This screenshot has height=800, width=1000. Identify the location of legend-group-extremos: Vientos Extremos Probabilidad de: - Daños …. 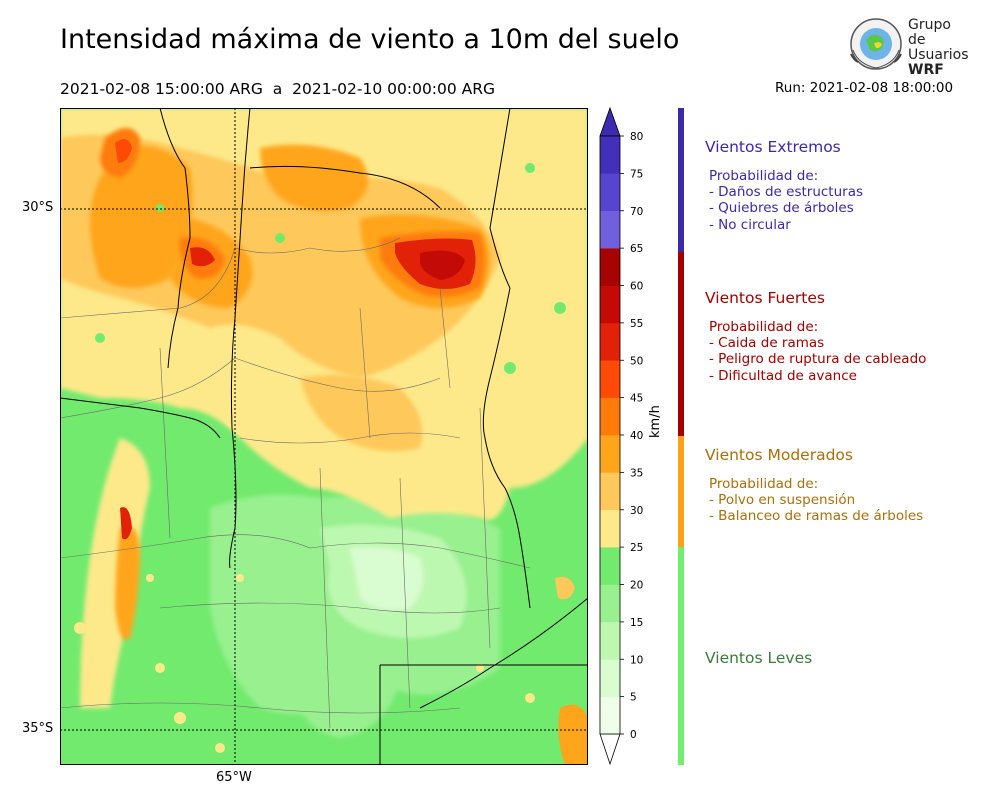
(850, 185).